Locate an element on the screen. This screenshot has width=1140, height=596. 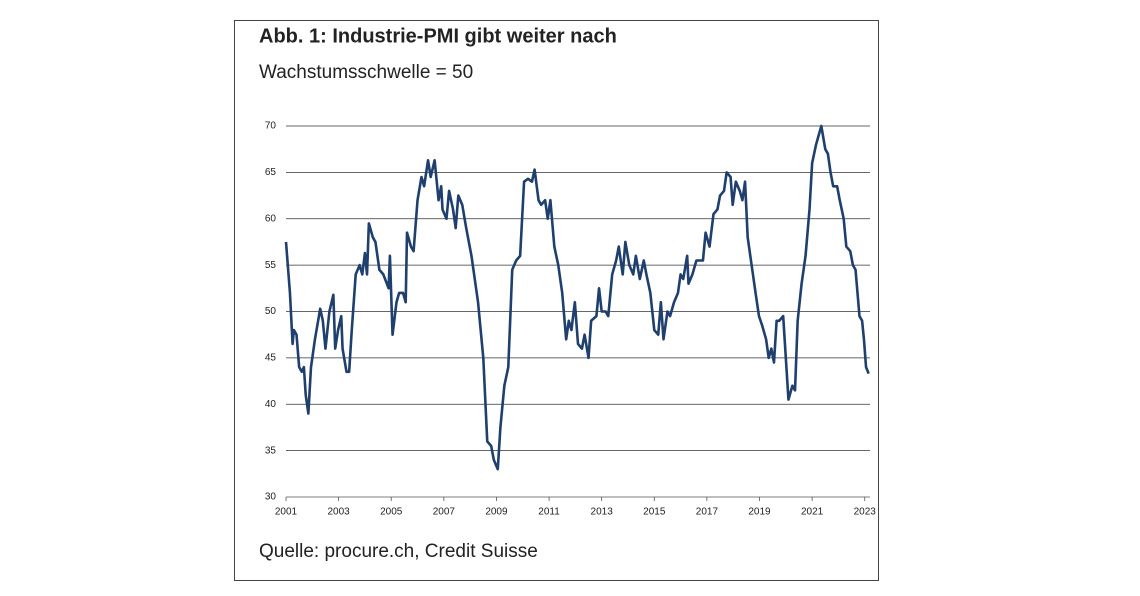
source-note: Quelle: procure.ch, Credit Suisse is located at coordinates (398, 551).